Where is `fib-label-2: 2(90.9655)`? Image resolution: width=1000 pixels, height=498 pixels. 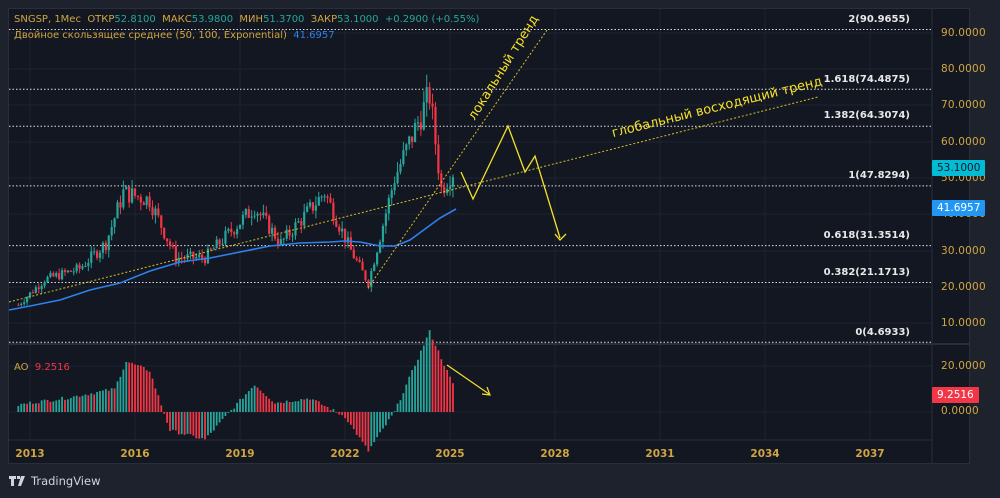
fib-label-2: 2(90.9655) is located at coordinates (879, 19).